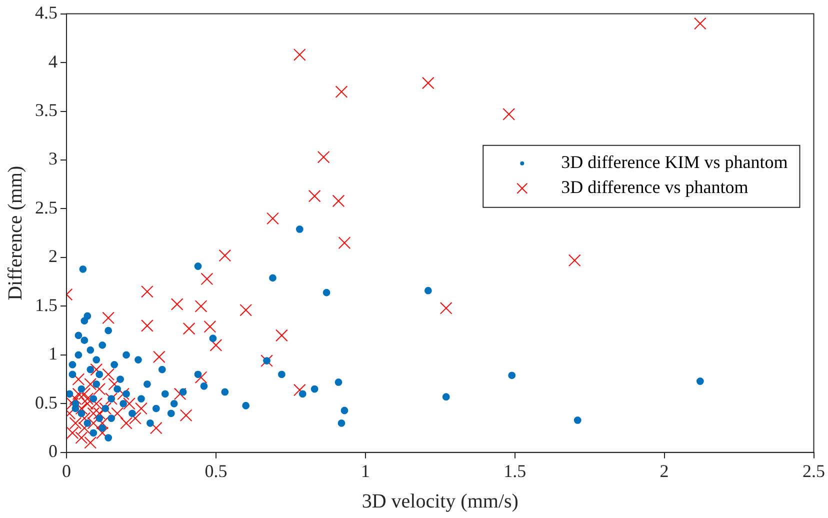 This screenshot has width=828, height=518. Describe the element at coordinates (53, 256) in the screenshot. I see `y-tick-label: 2` at that location.